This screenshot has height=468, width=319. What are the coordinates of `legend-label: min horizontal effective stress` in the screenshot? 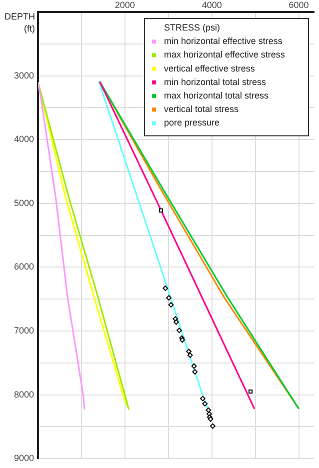 It's located at (223, 41).